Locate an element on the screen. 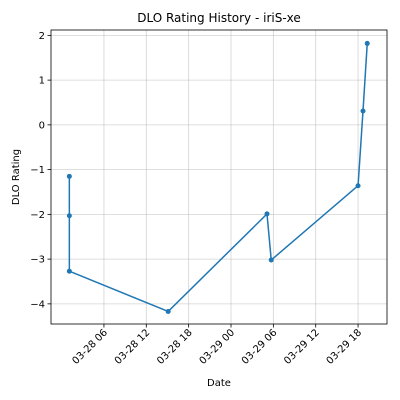 This screenshot has width=400, height=400. x-tick-label: 03-28 18 is located at coordinates (175, 347).